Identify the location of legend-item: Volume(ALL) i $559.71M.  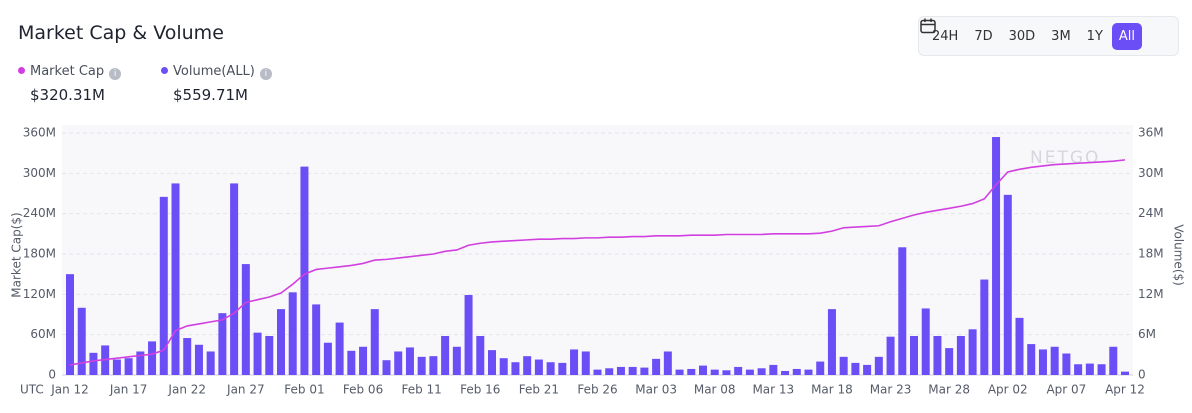
(216, 84).